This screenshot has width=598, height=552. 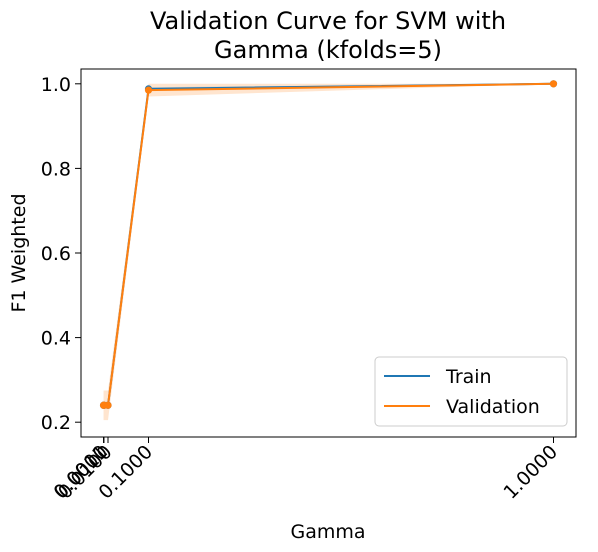 What do you see at coordinates (56, 423) in the screenshot?
I see `y-tick-label: 0.2` at bounding box center [56, 423].